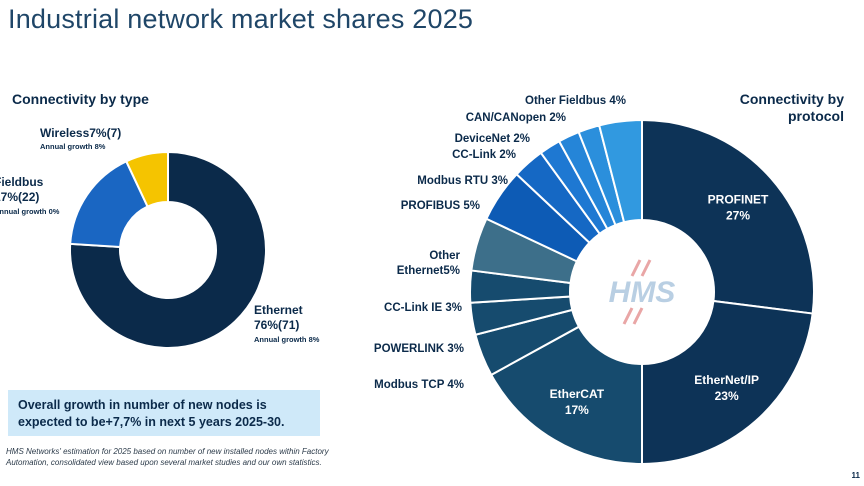  Describe the element at coordinates (419, 349) in the screenshot. I see `label-powerlink: POWERLINK 3%` at that location.